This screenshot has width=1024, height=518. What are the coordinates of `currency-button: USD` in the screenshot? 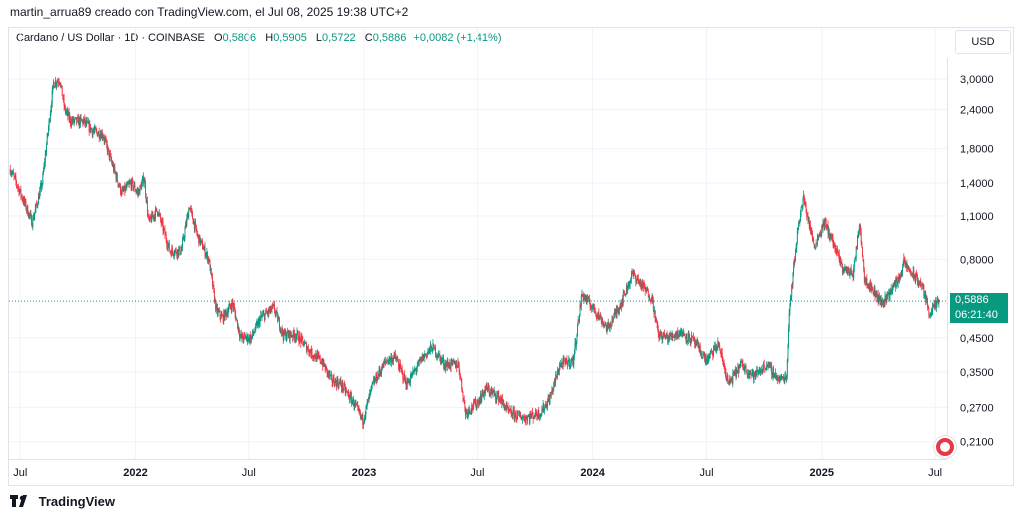 It's located at (983, 42).